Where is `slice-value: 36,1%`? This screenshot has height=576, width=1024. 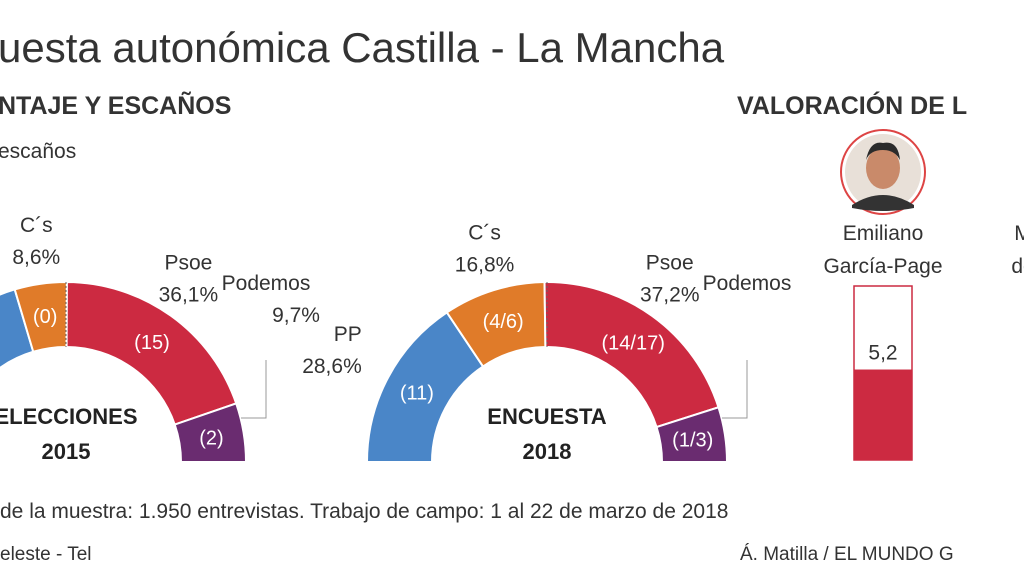 slice-value: 36,1% is located at coordinates (189, 294).